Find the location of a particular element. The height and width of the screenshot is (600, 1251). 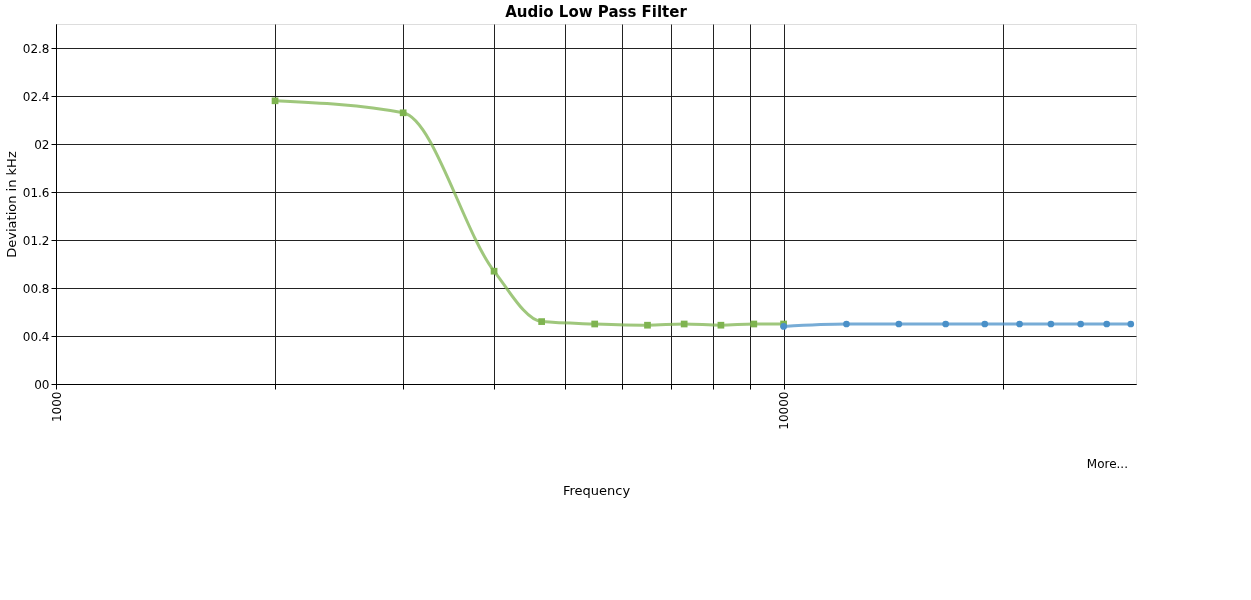

y-tick-label: 02.4 is located at coordinates (36, 96).